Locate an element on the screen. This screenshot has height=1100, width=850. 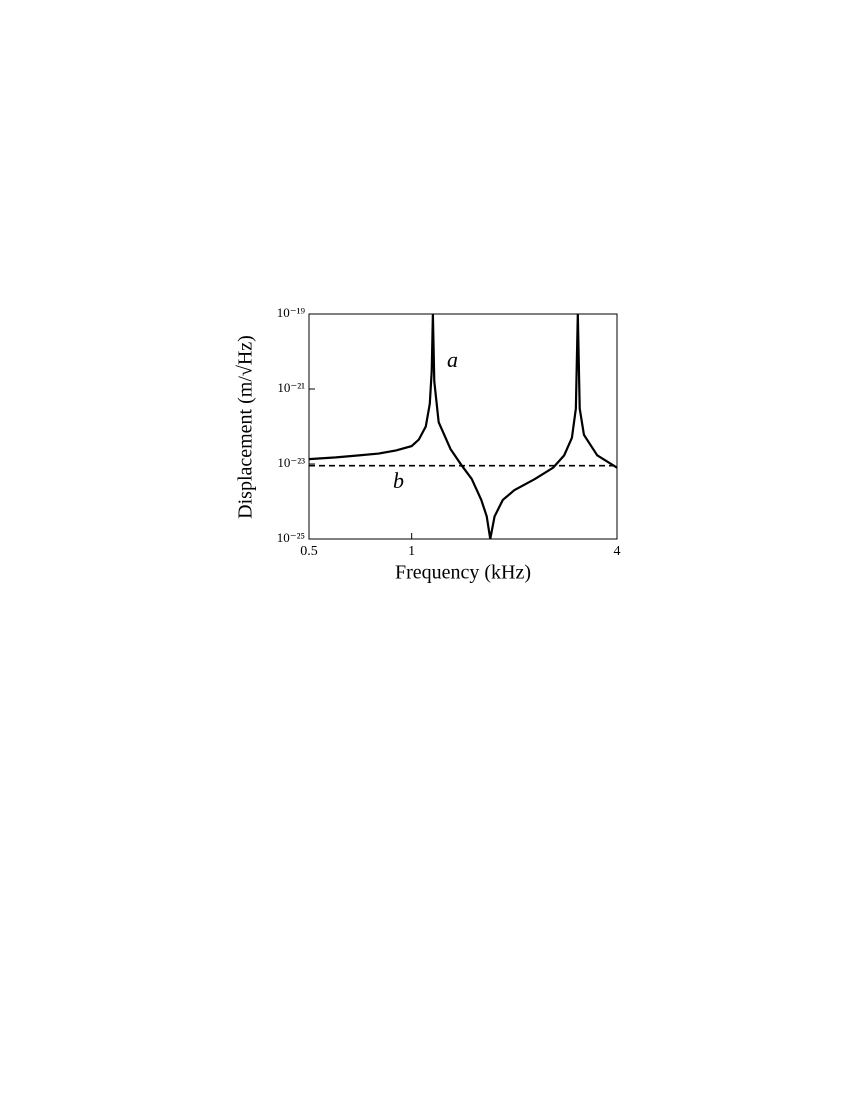
y-tick-label: 10⁻²¹ is located at coordinates (291, 387).